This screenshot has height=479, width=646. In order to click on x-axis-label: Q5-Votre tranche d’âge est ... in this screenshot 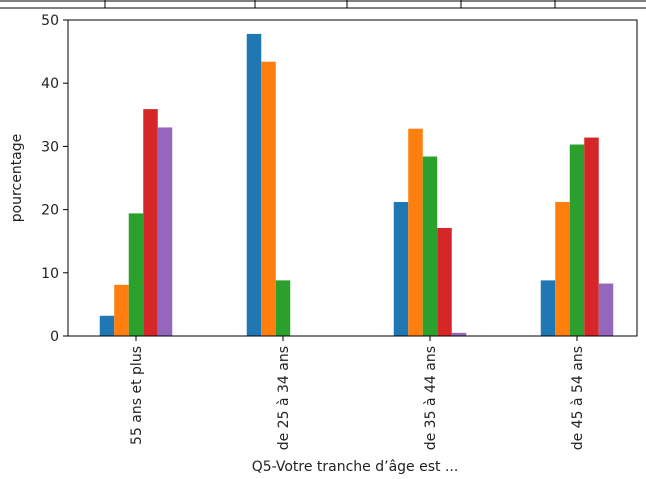, I will do `click(355, 467)`.